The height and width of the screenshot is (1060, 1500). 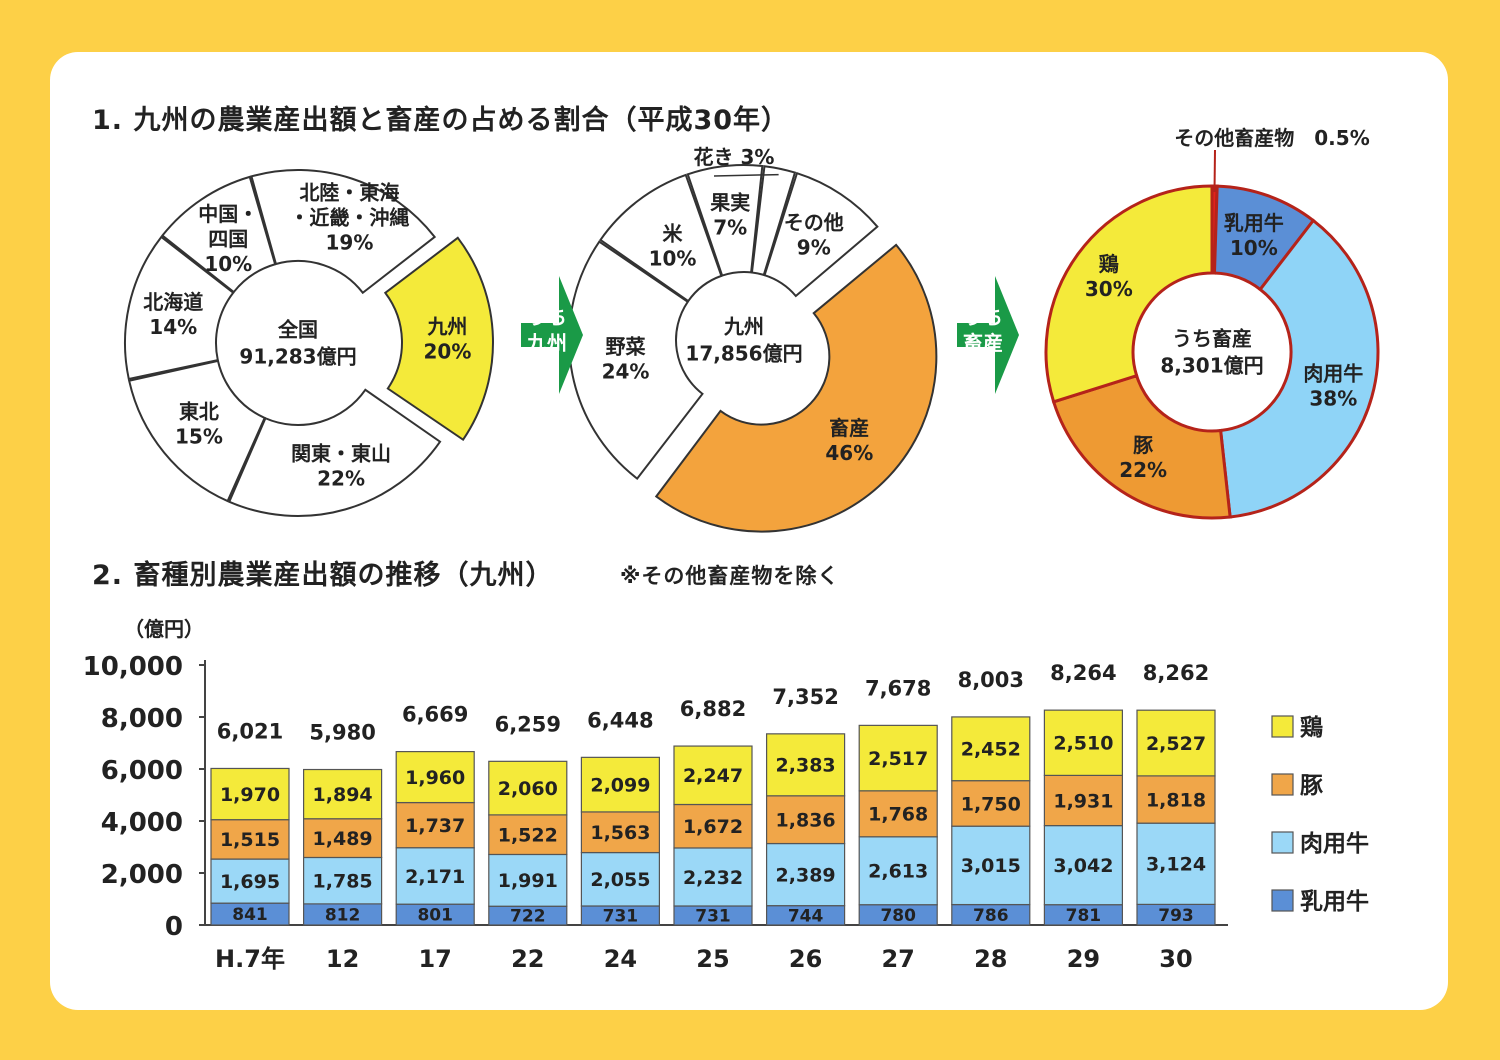 I want to click on donut3-slice-label: 肉用牛, so click(x=1333, y=374).